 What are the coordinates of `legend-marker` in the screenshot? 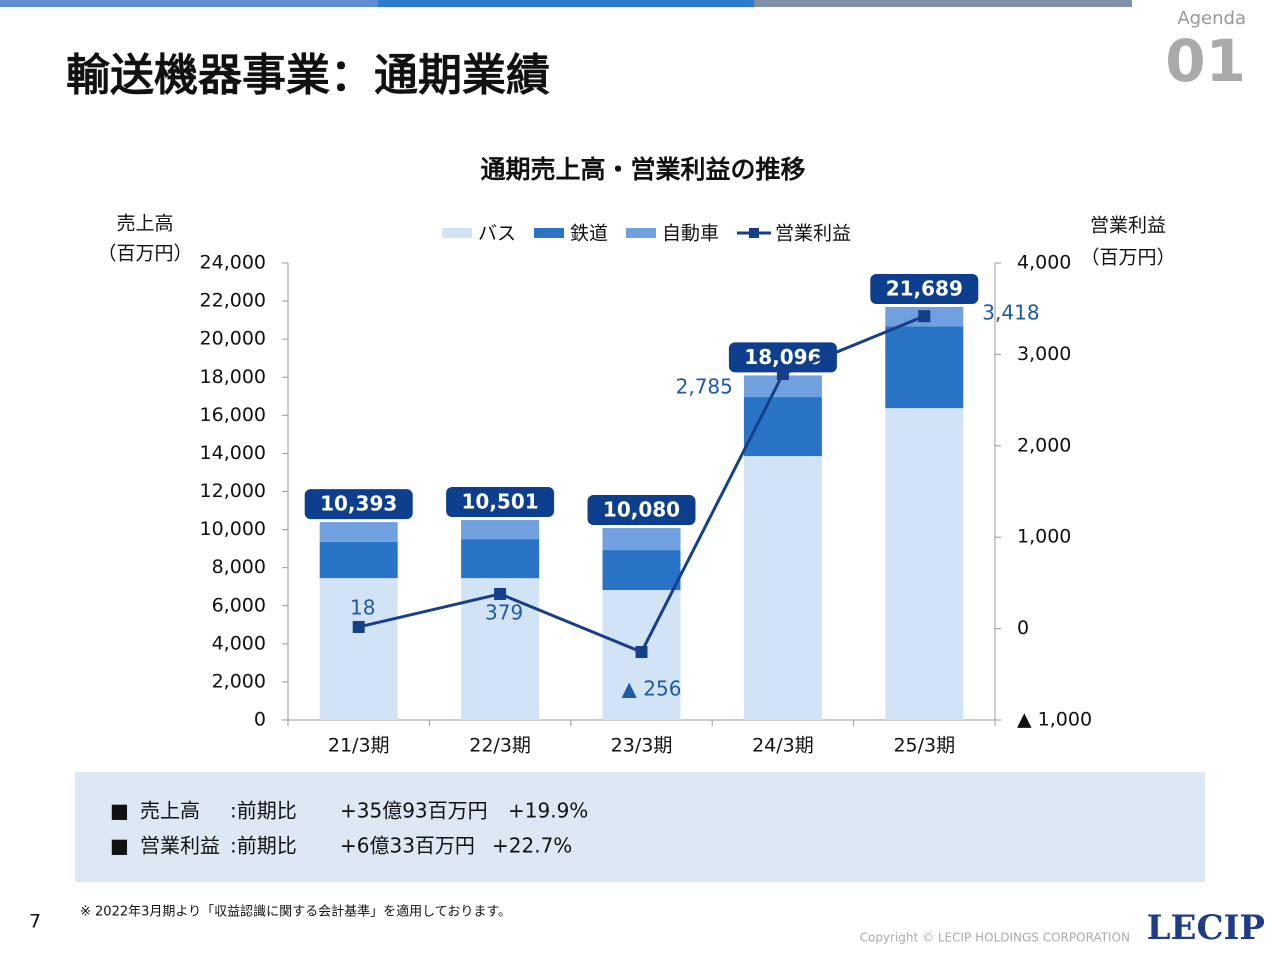 It's located at (754, 233).